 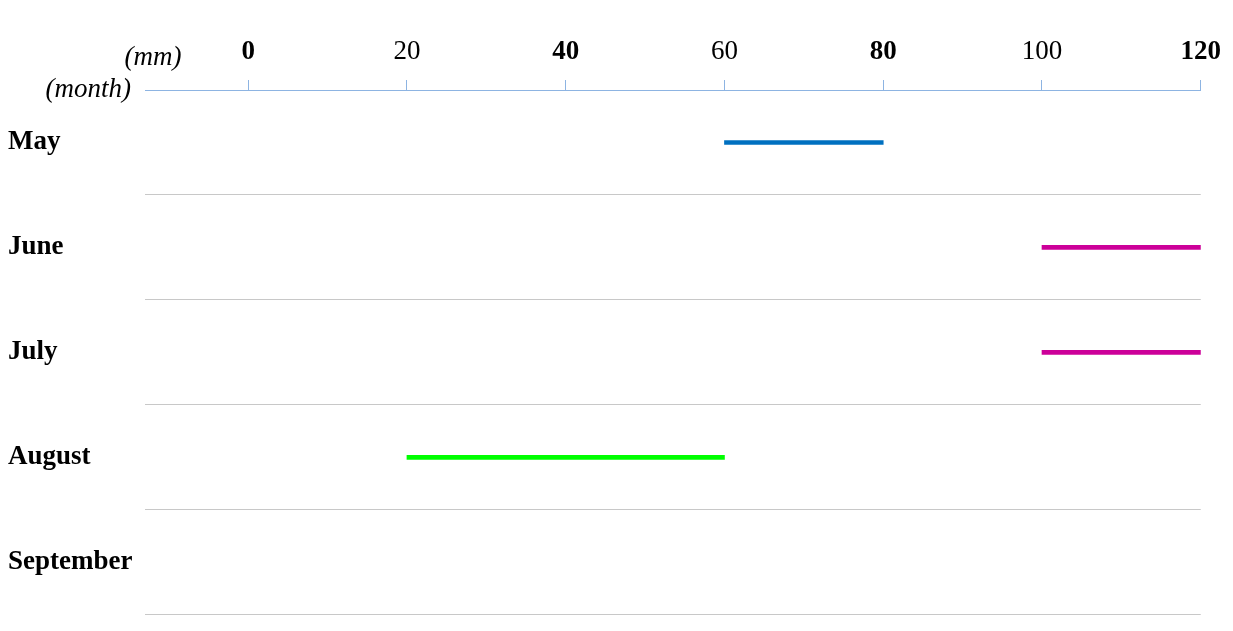 I want to click on y-tick-label: September, so click(x=70, y=560).